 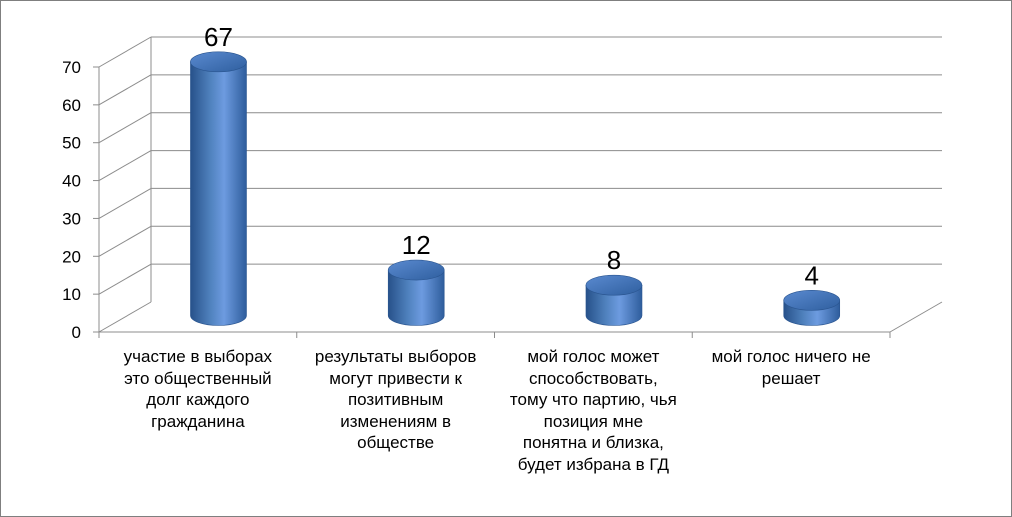 What do you see at coordinates (593, 356) in the screenshot?
I see `x-tick-label-line: мой голос может` at bounding box center [593, 356].